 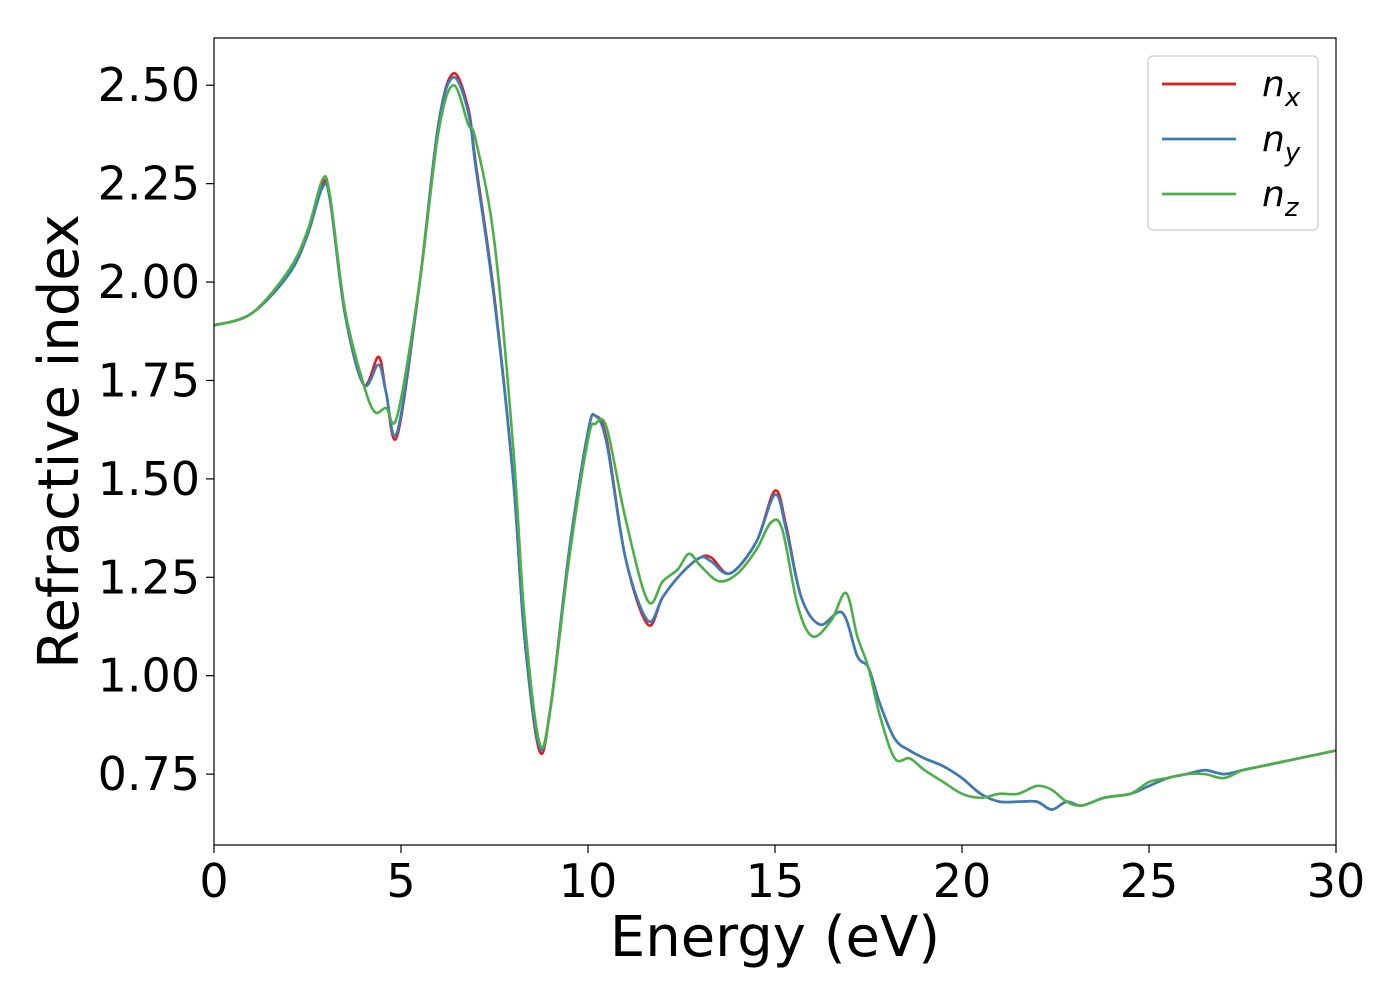 I want to click on x-axis-ticks: 0 5 10 15 20 25 30, so click(x=782, y=876).